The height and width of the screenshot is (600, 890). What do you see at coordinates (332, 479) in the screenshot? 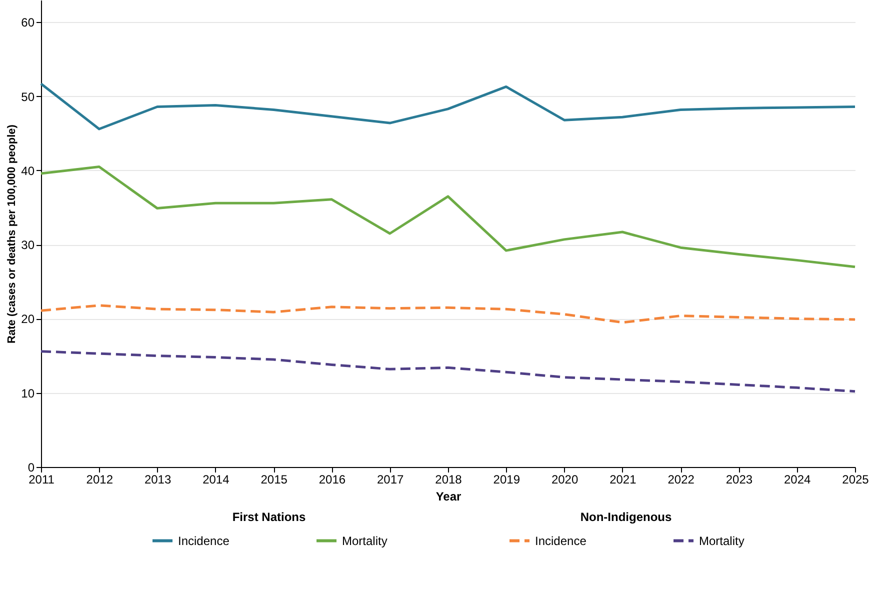
I see `x-tick-label: 2016` at bounding box center [332, 479].